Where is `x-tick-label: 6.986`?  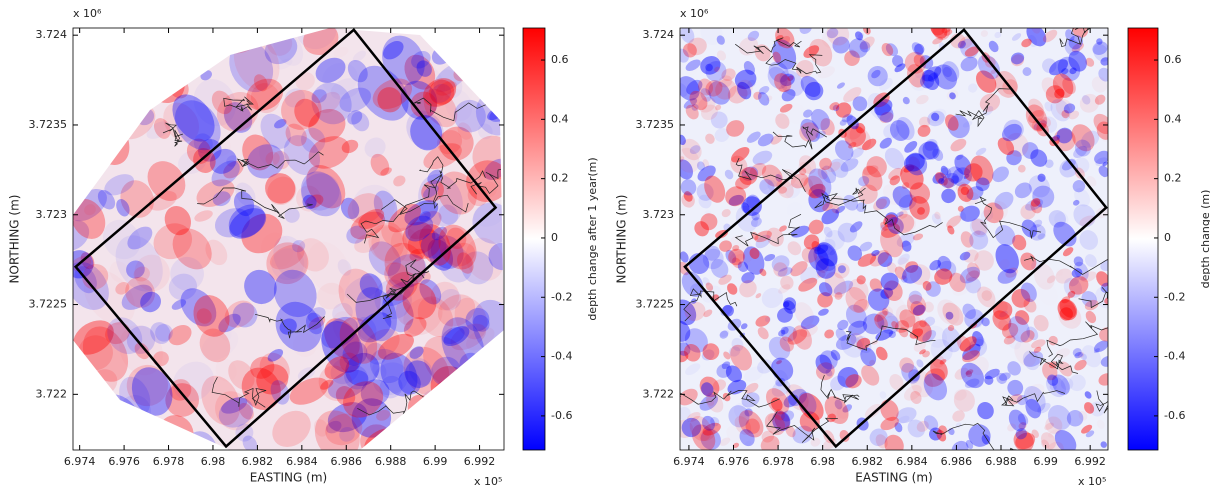
x-tick-label: 6.986 is located at coordinates (957, 461).